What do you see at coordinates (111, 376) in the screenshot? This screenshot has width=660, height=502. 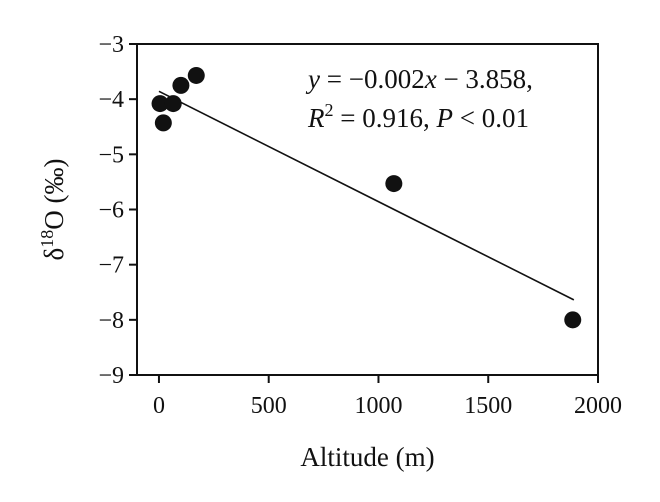 I see `y-tick-label: −9` at bounding box center [111, 376].